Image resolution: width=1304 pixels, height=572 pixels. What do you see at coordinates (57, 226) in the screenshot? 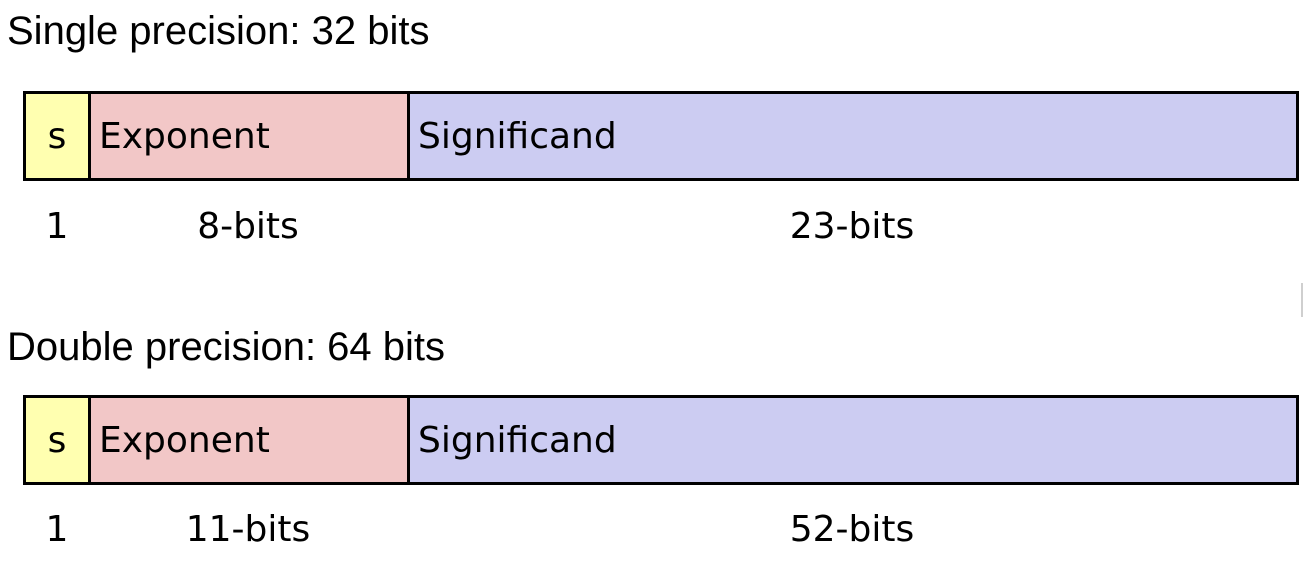
I see `single-sign-width: 1` at bounding box center [57, 226].